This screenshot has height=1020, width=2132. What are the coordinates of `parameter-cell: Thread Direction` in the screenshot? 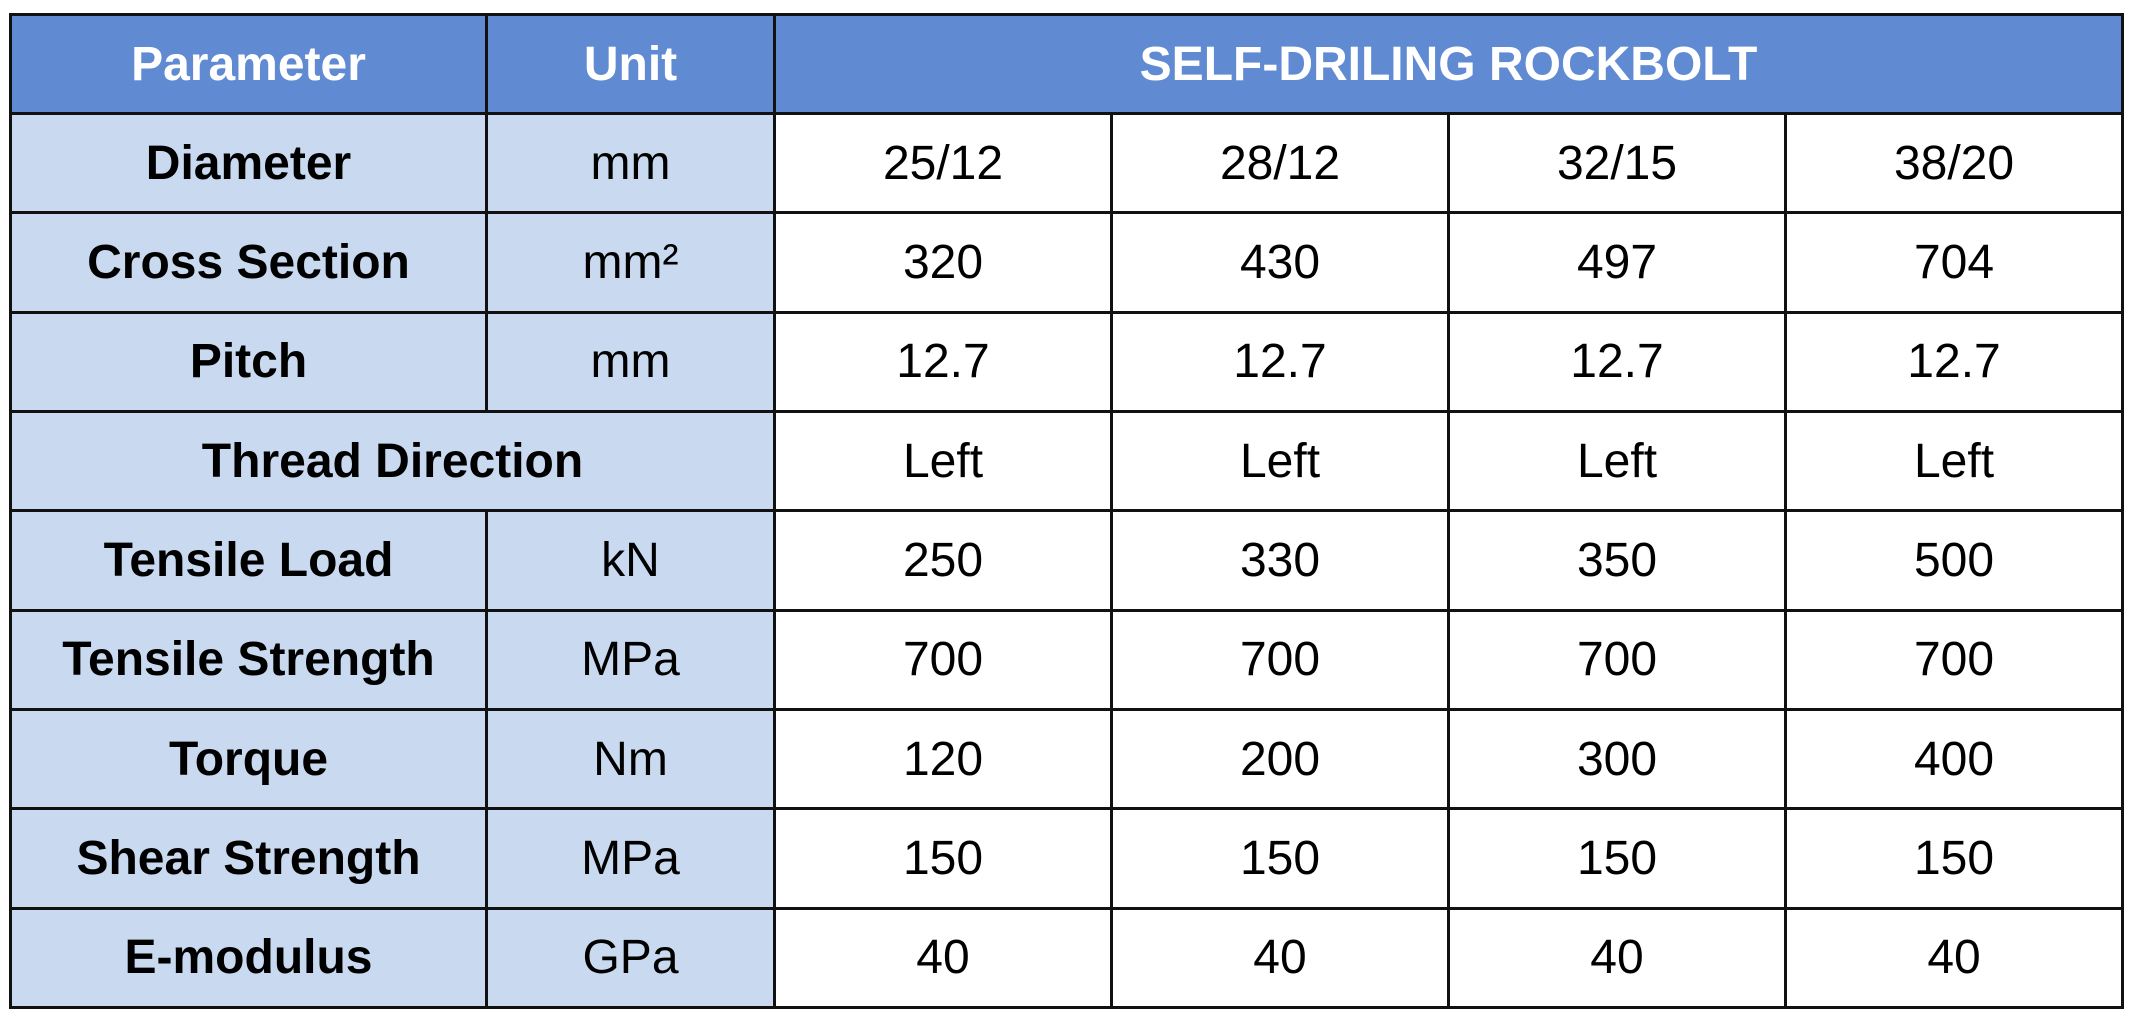 It's located at (392, 461).